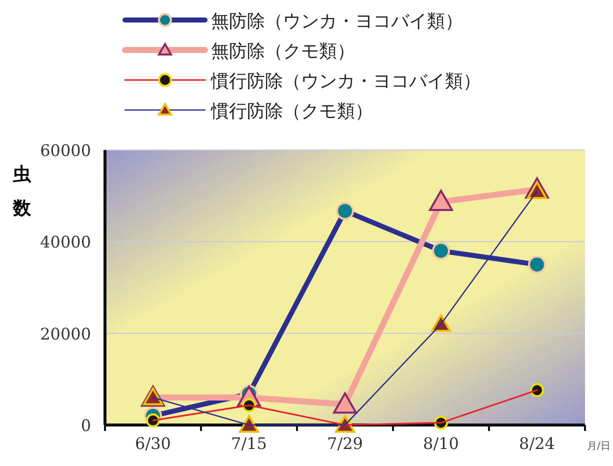  Describe the element at coordinates (441, 443) in the screenshot. I see `x-tick-label: 8/10` at that location.